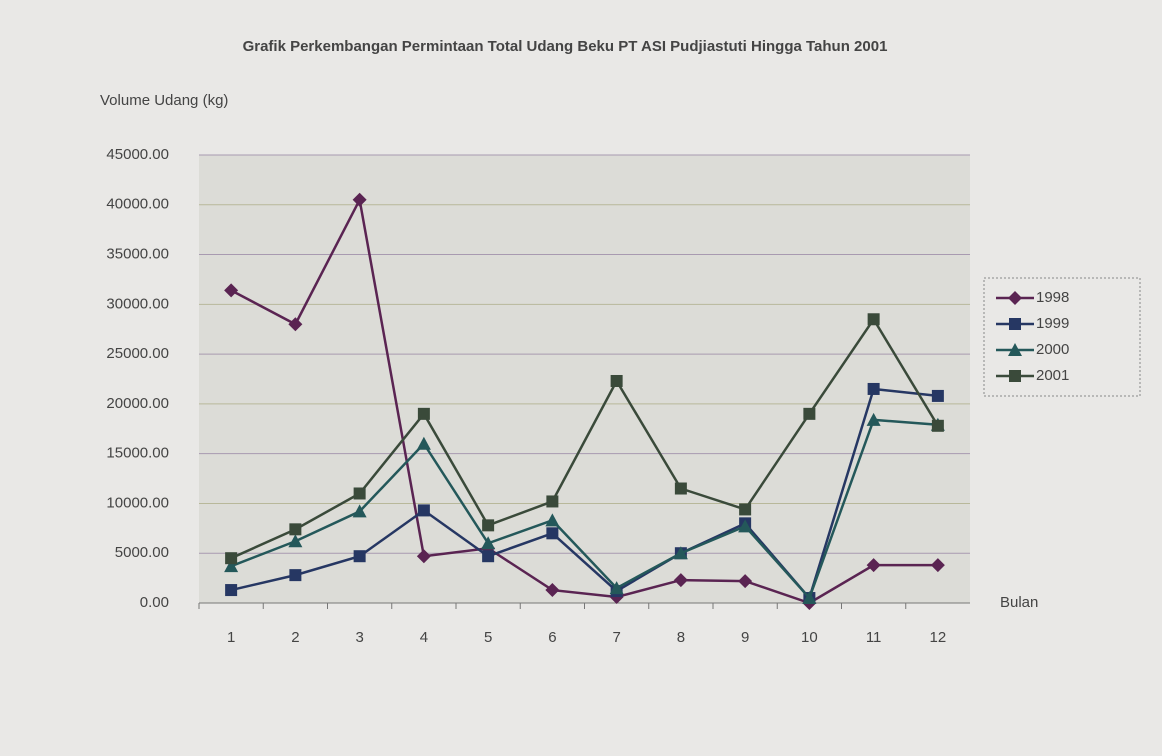 The width and height of the screenshot is (1162, 756). What do you see at coordinates (137, 403) in the screenshot?
I see `y-tick-label: 20000.00` at bounding box center [137, 403].